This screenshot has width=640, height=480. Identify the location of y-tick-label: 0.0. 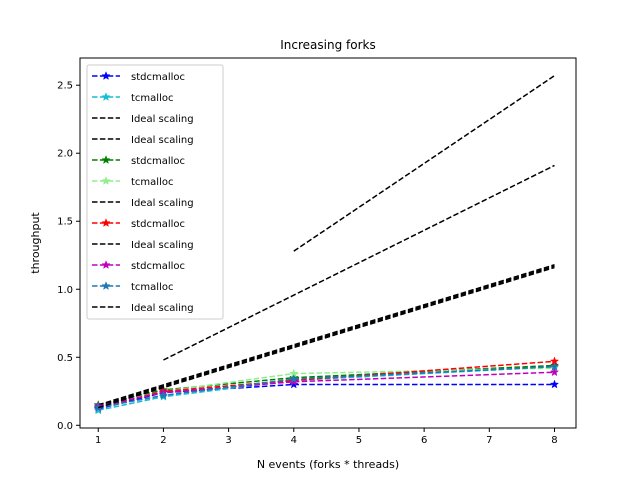
(65, 426).